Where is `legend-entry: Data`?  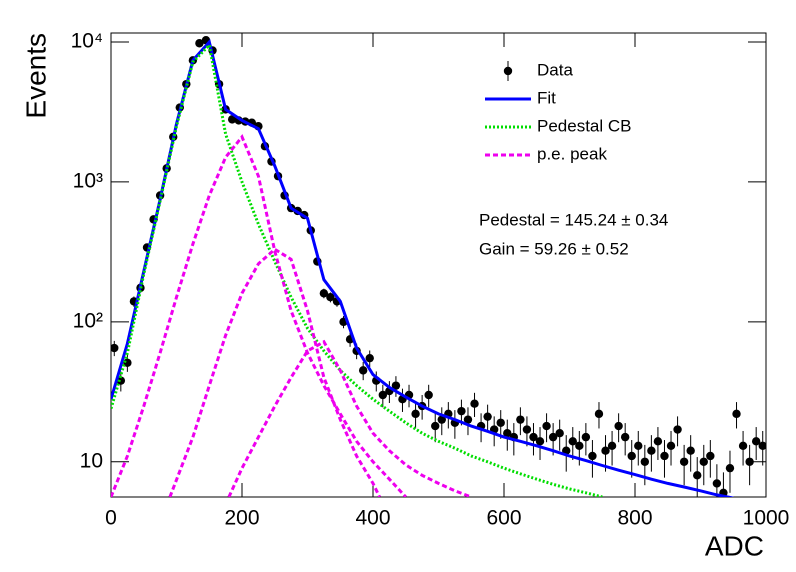
legend-entry: Data is located at coordinates (538, 70).